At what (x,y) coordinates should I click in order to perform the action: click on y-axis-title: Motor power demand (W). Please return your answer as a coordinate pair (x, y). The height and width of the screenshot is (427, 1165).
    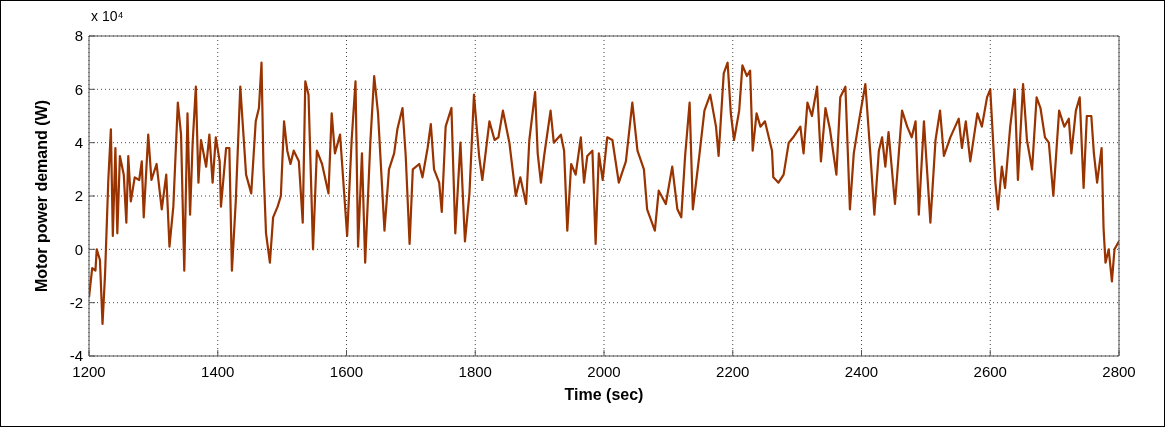
    Looking at the image, I should click on (41, 196).